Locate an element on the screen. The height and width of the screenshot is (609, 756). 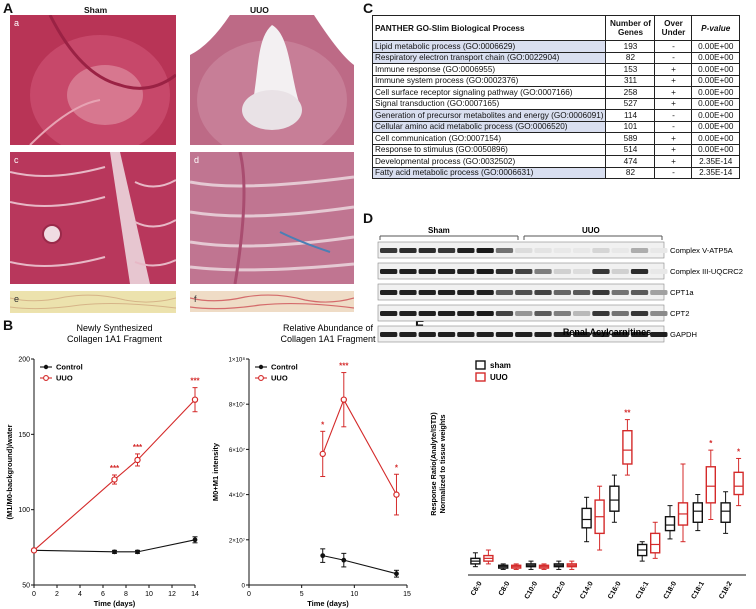
panel-label-d: D is located at coordinates (368, 218).